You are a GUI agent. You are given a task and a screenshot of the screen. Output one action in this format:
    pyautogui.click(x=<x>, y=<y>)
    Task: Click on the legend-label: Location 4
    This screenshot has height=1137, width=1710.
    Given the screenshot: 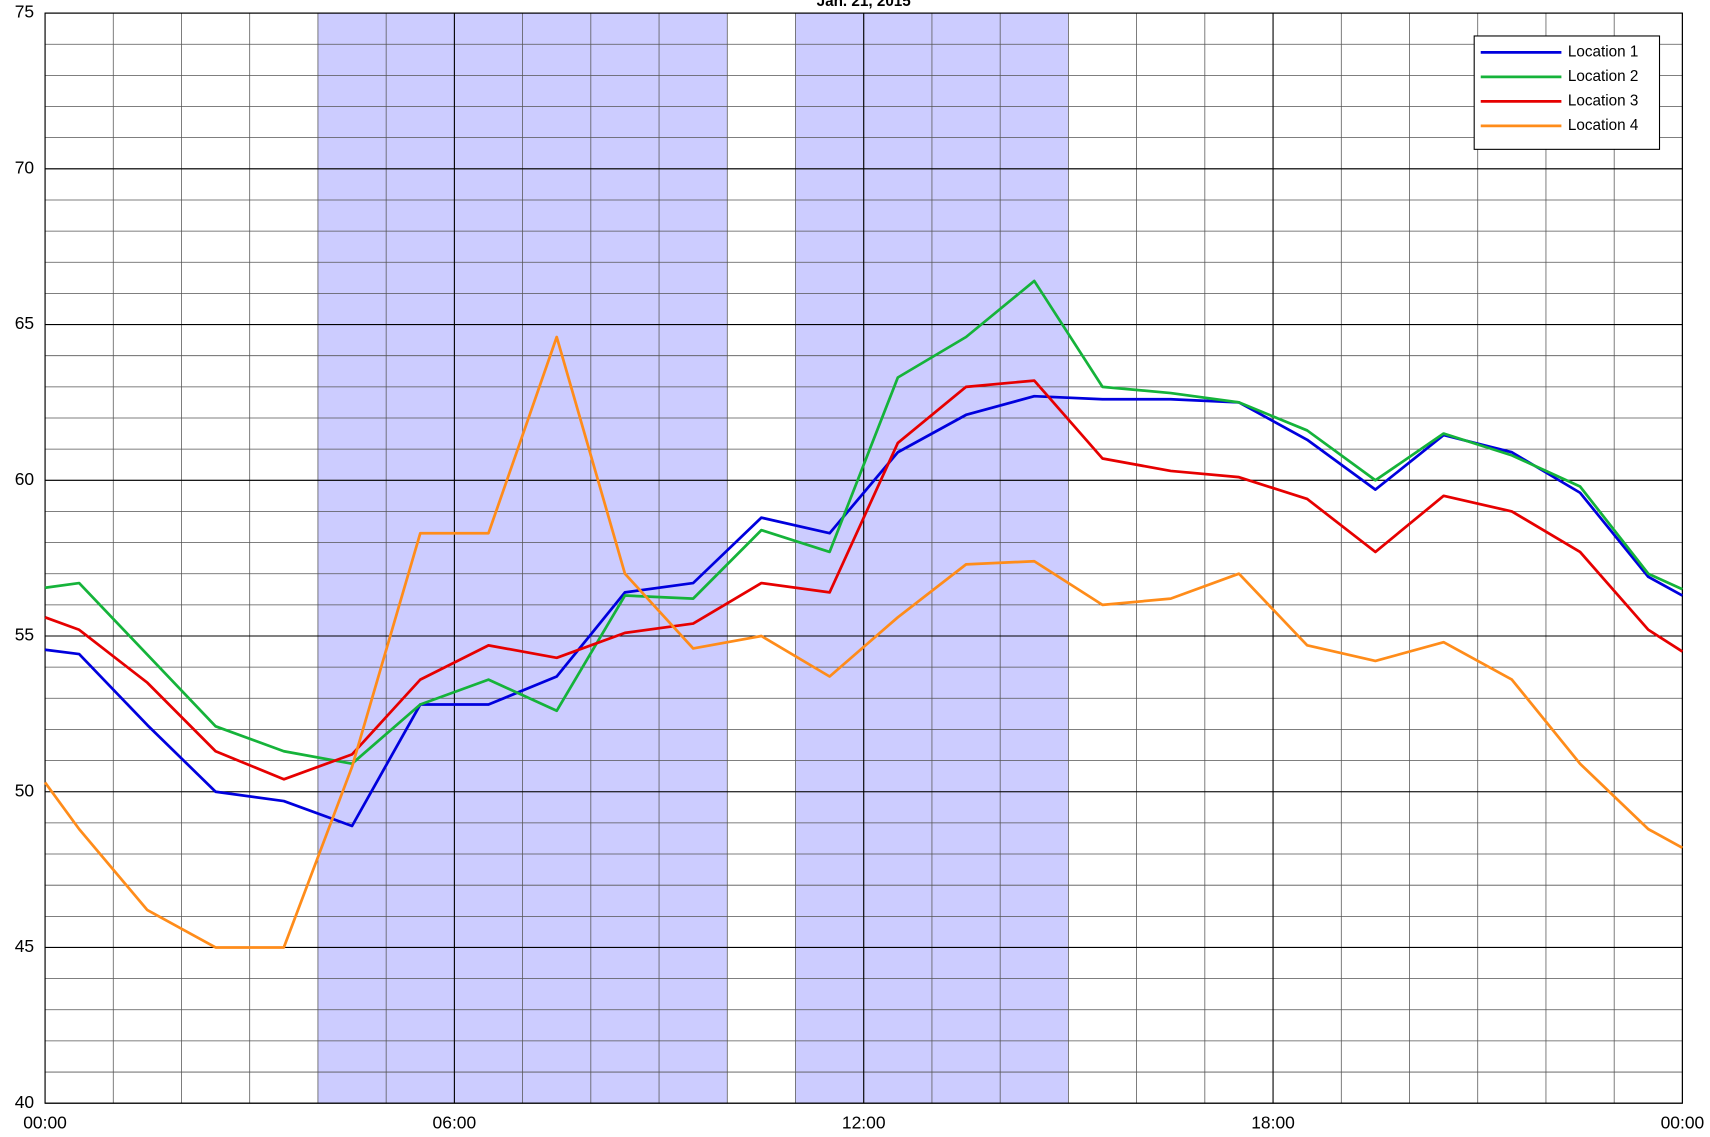 What is the action you would take?
    pyautogui.click(x=1603, y=125)
    